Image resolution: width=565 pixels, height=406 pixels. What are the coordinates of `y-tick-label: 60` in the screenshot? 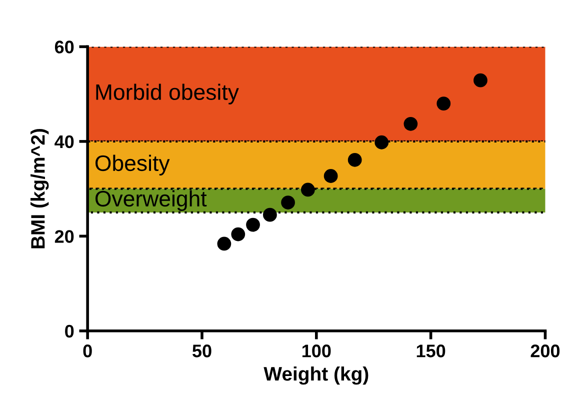 It's located at (64, 47).